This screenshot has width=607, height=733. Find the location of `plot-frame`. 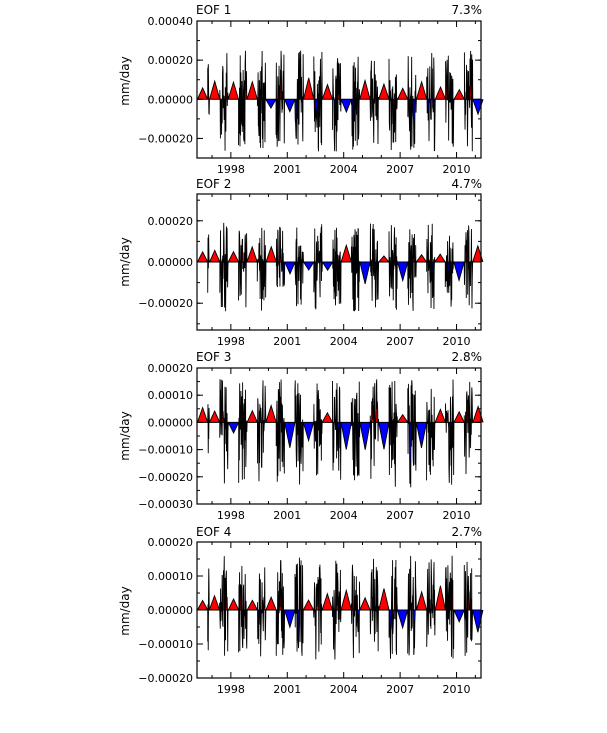

plot-frame is located at coordinates (339, 89).